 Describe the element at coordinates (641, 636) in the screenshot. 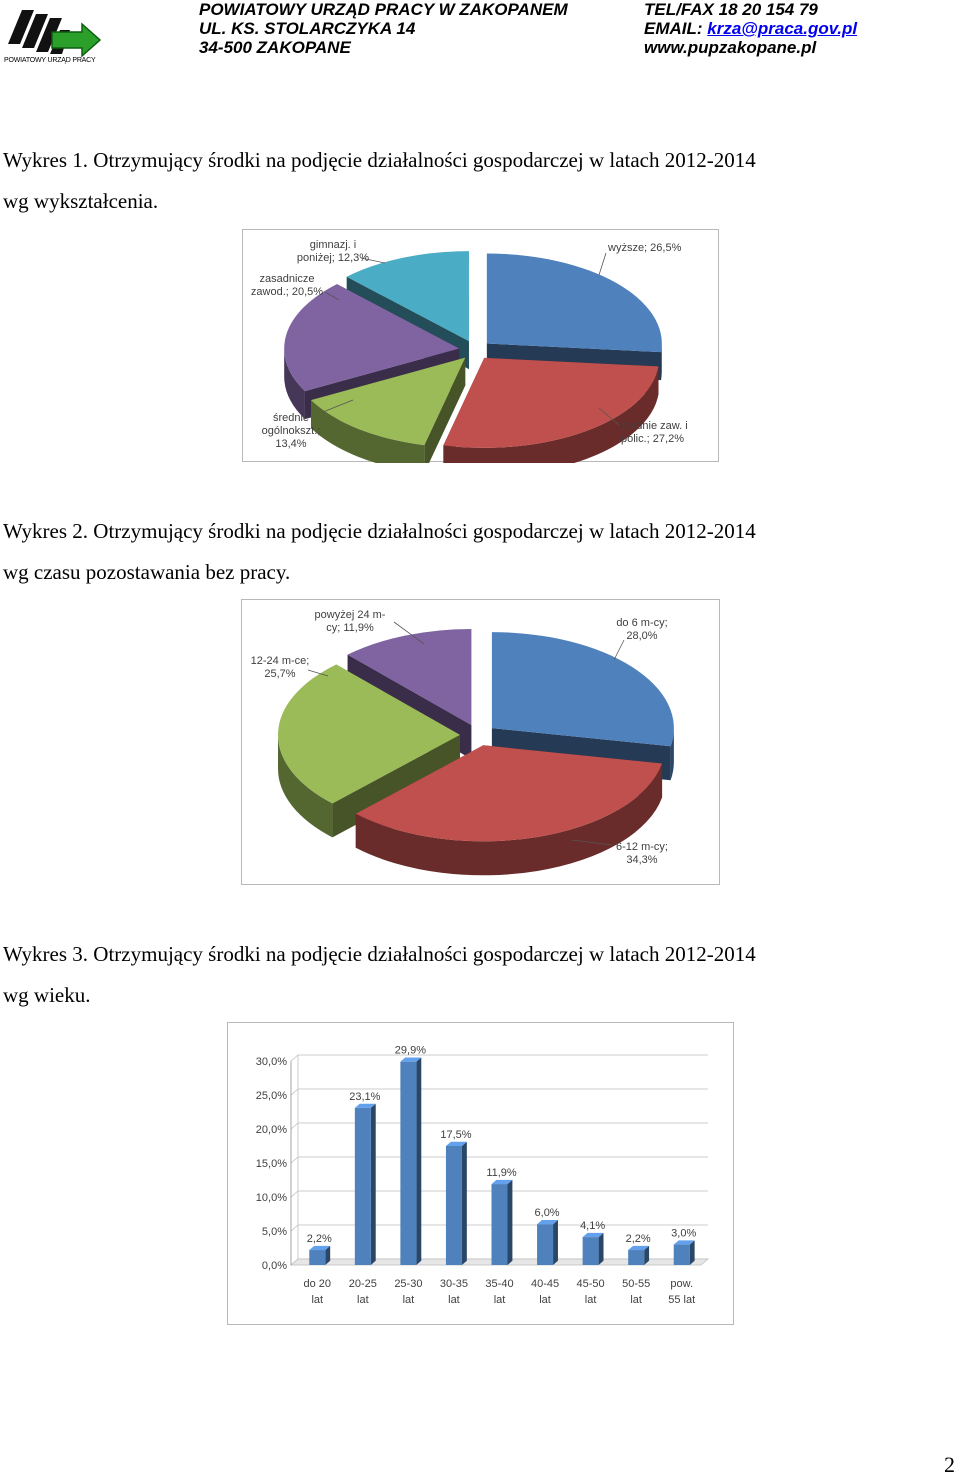

I see `pie-slice-label-line: 28,0%` at that location.